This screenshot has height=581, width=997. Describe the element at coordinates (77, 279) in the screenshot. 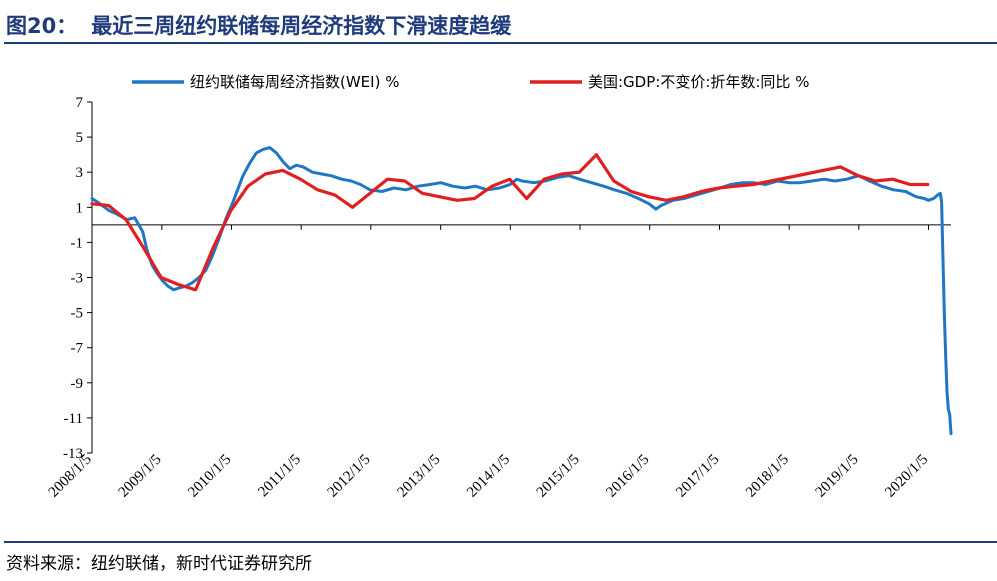

I see `y-tick-label: -3` at that location.